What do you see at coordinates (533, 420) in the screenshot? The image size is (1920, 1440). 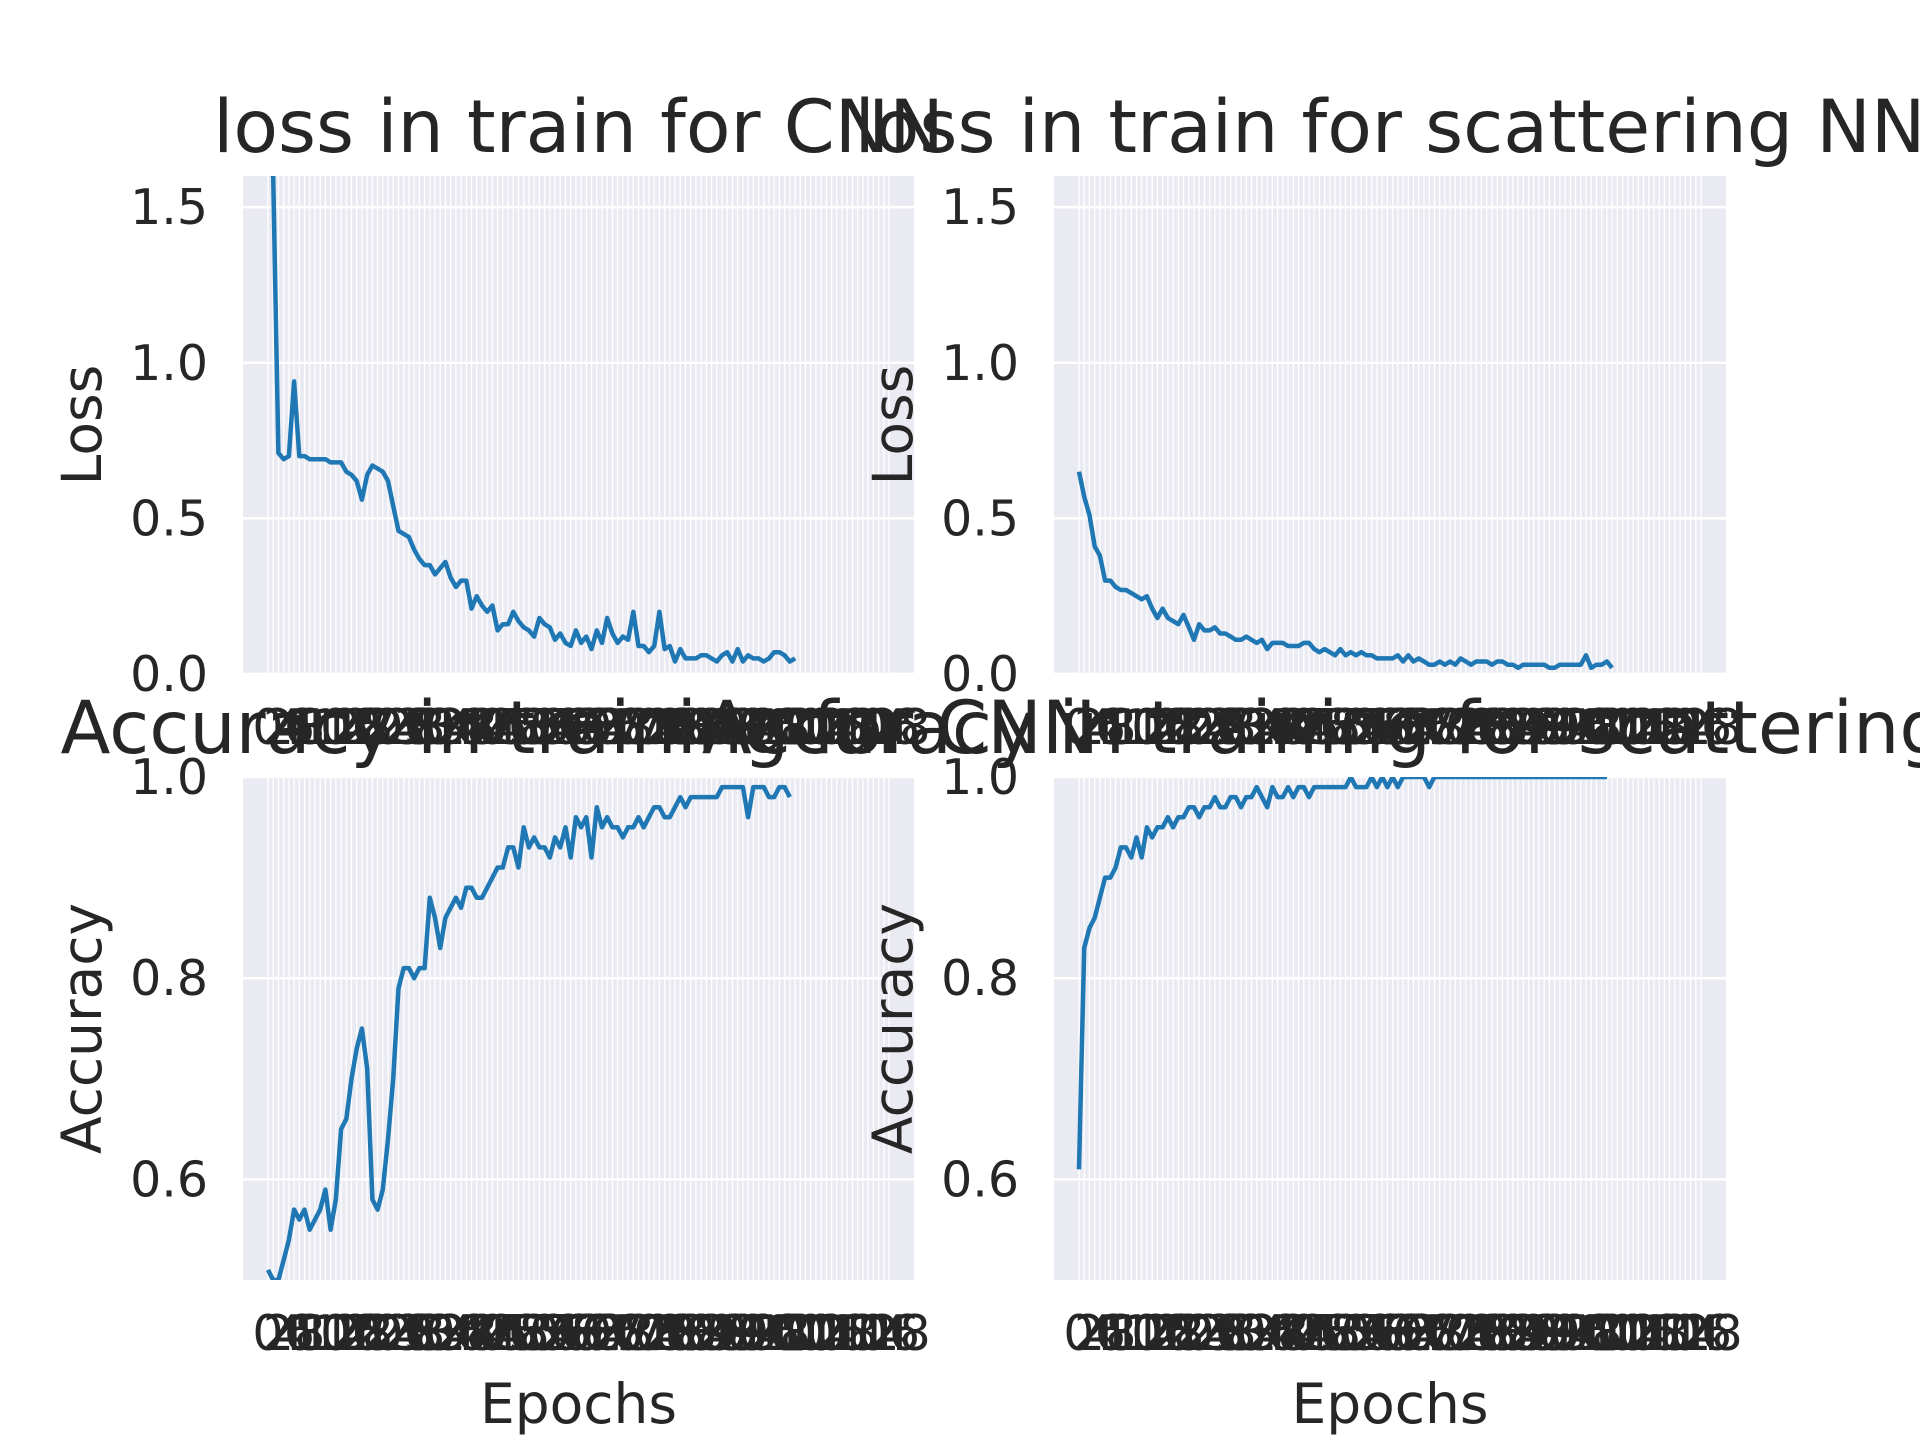 I see `series-line` at bounding box center [533, 420].